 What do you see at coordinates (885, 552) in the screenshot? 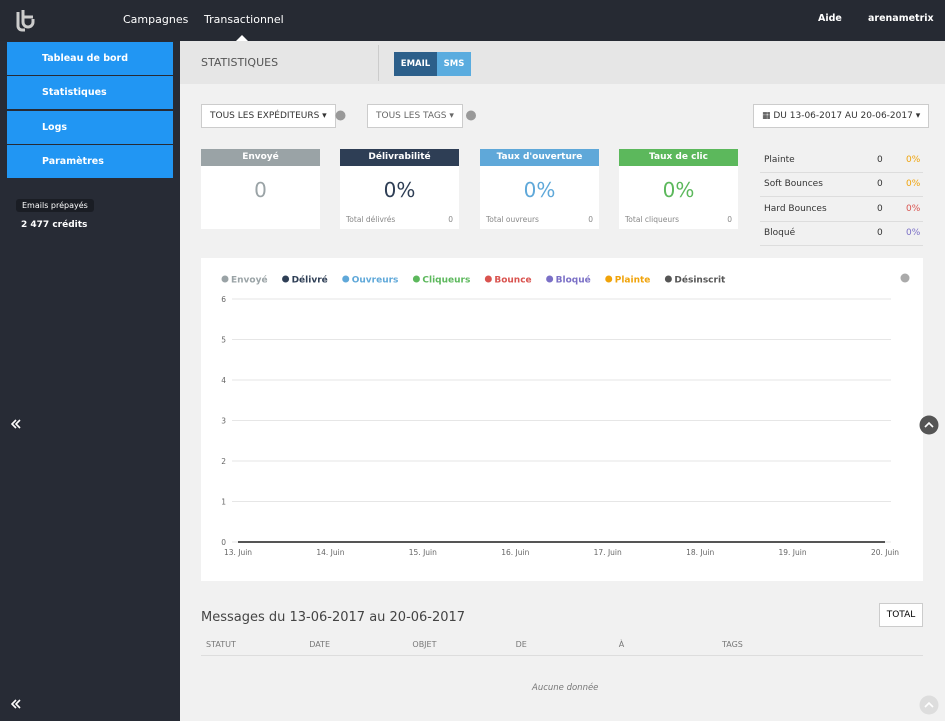
I see `x-tick-label: 20. Juin` at bounding box center [885, 552].